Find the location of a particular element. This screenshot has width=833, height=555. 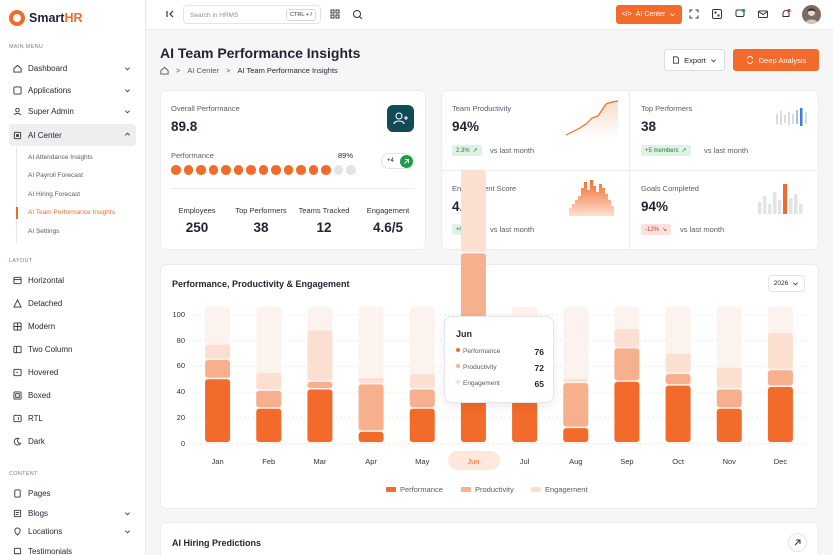

bar-performance-dec is located at coordinates (780, 414).